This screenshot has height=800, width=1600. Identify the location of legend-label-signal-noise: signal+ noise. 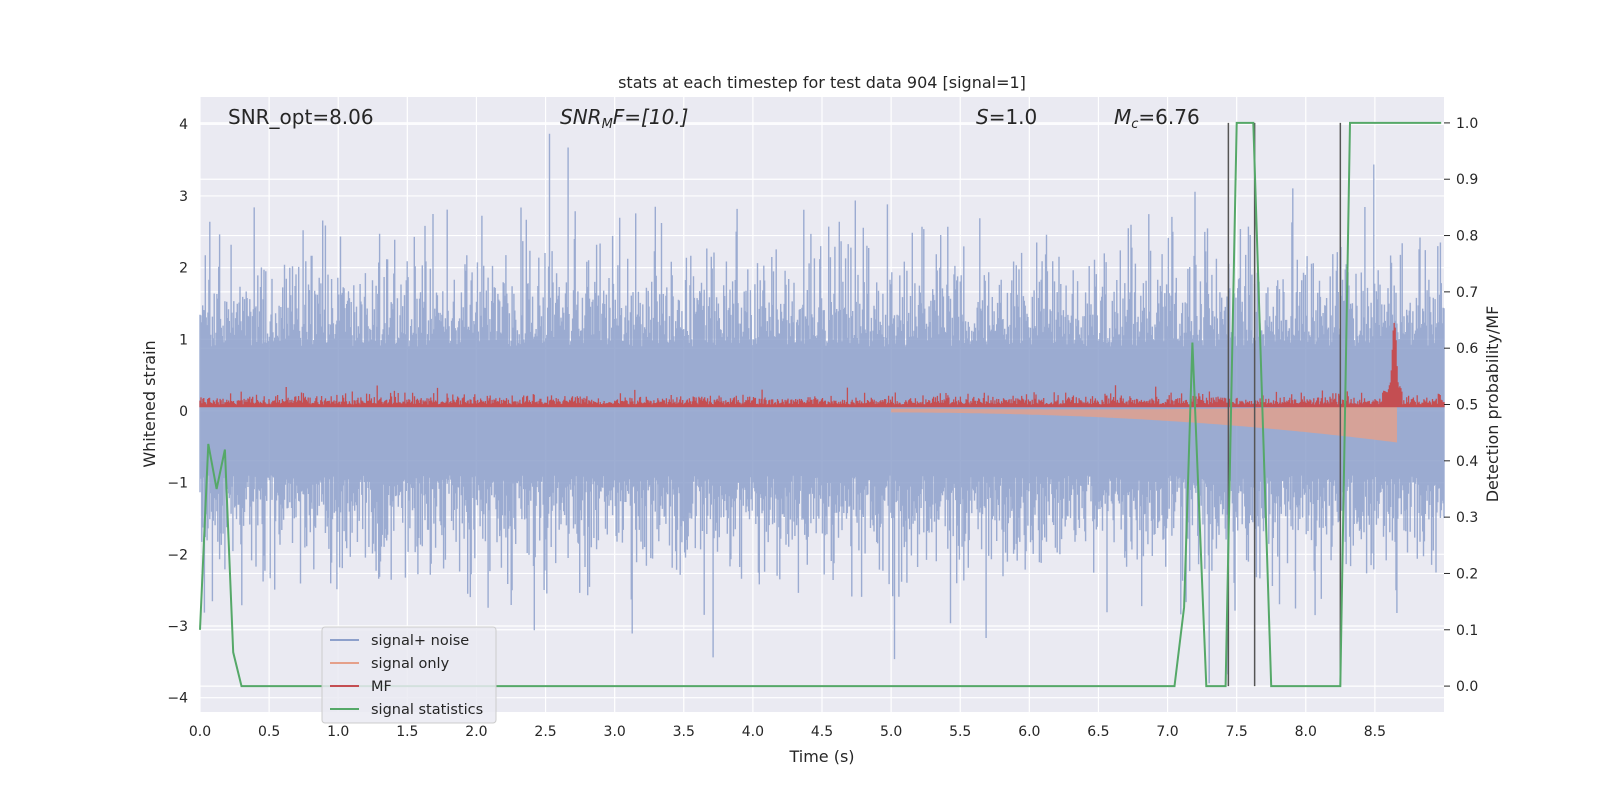
(420, 641).